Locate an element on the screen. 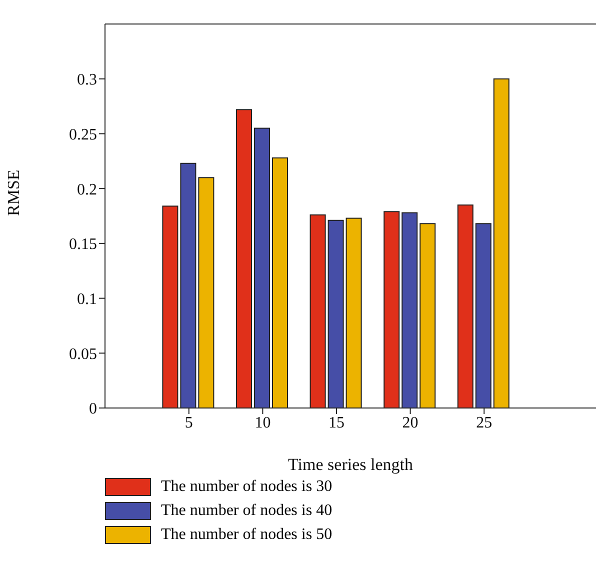  x-tick-label: 20 is located at coordinates (410, 423).